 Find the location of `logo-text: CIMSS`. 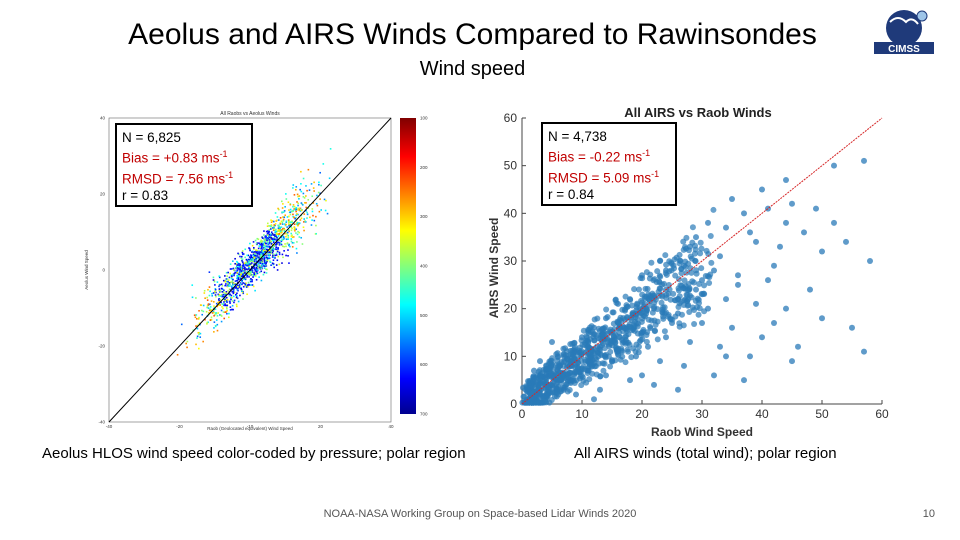

logo-text: CIMSS is located at coordinates (904, 49).